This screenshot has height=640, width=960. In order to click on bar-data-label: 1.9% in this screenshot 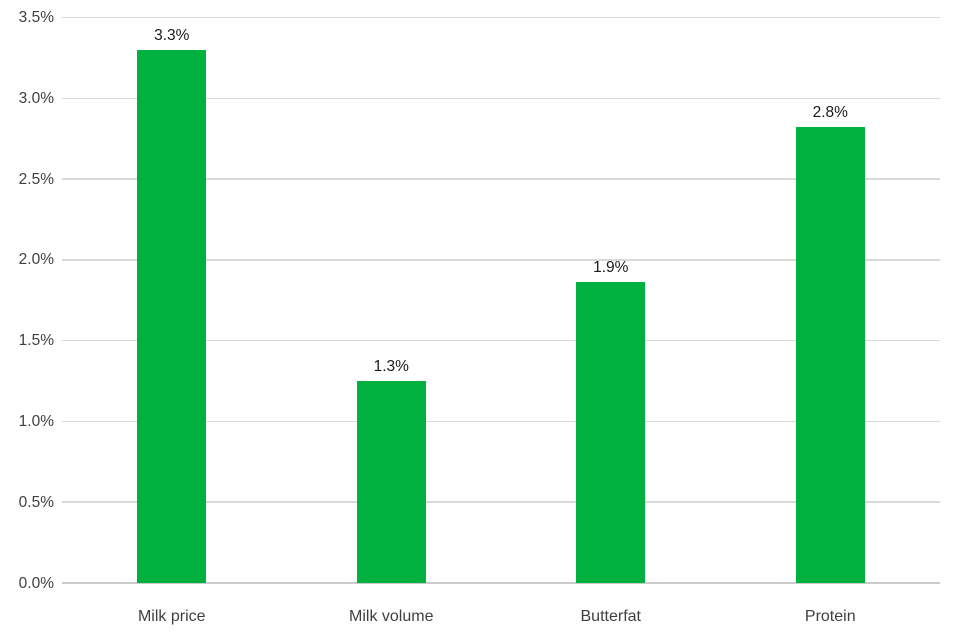, I will do `click(611, 268)`.